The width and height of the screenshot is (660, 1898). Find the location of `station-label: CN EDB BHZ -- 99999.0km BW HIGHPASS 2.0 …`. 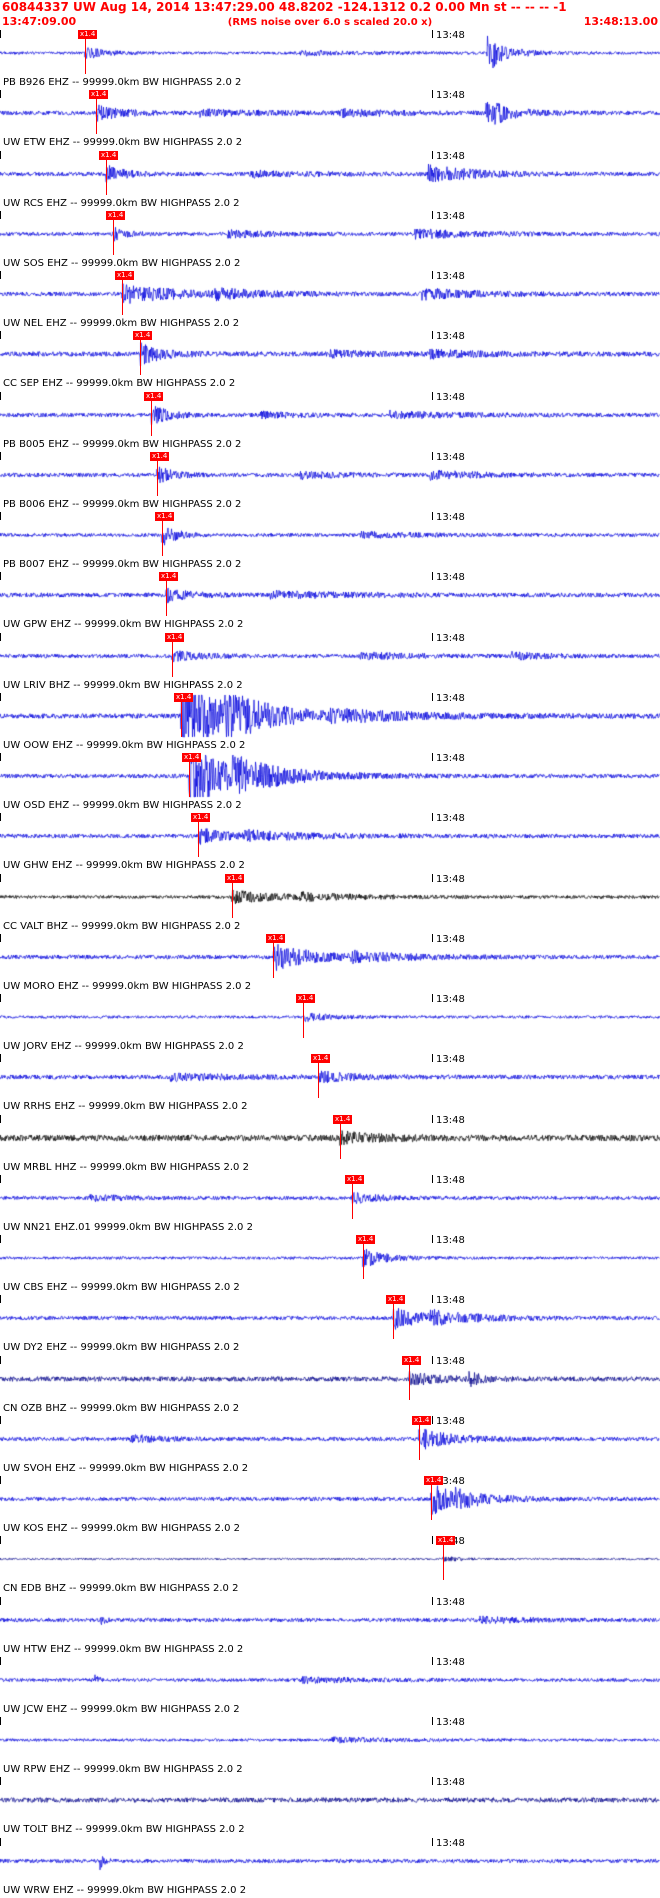

station-label: CN EDB BHZ -- 99999.0km BW HIGHPASS 2.0 … is located at coordinates (121, 1589).